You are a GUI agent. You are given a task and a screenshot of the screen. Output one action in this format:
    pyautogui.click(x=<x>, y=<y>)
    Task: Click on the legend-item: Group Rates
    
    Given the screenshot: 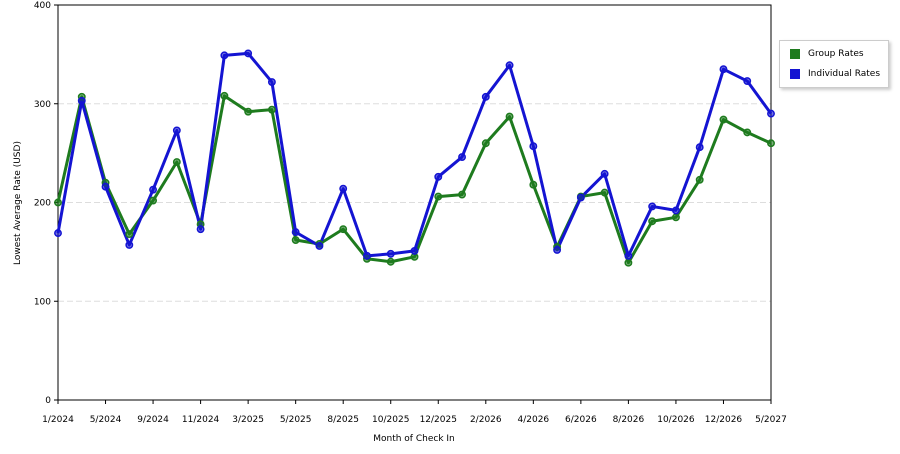 What is the action you would take?
    pyautogui.click(x=827, y=54)
    